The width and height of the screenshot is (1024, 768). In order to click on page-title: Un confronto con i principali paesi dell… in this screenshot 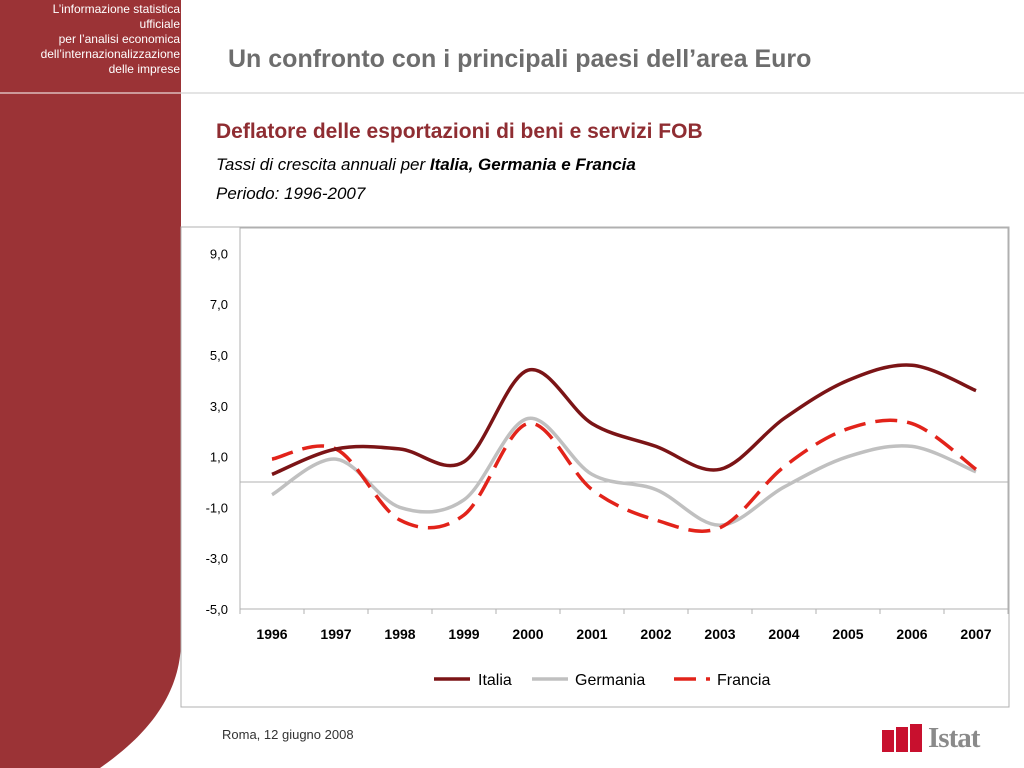, I will do `click(520, 59)`.